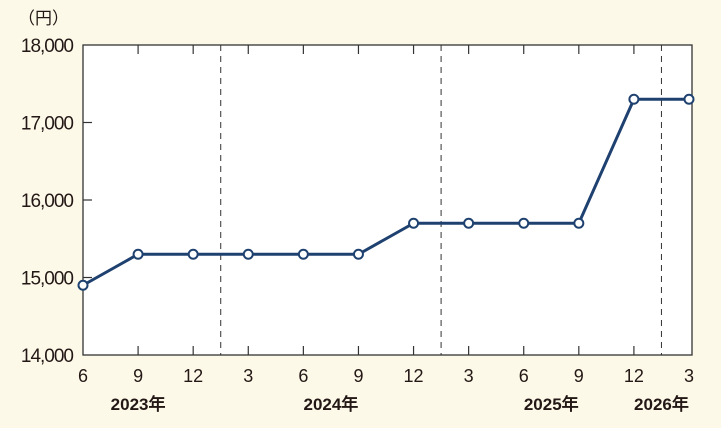  What do you see at coordinates (47, 124) in the screenshot?
I see `y-tick-label: 17,000` at bounding box center [47, 124].